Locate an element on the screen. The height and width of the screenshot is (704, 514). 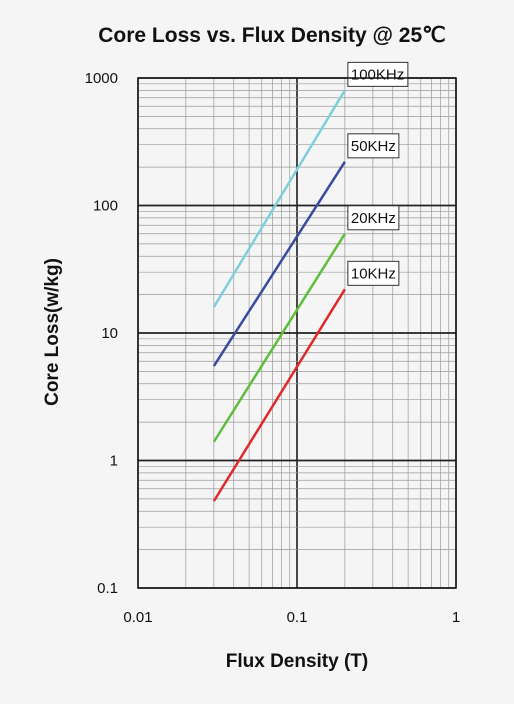
y-tick-label: 100 is located at coordinates (105, 206).